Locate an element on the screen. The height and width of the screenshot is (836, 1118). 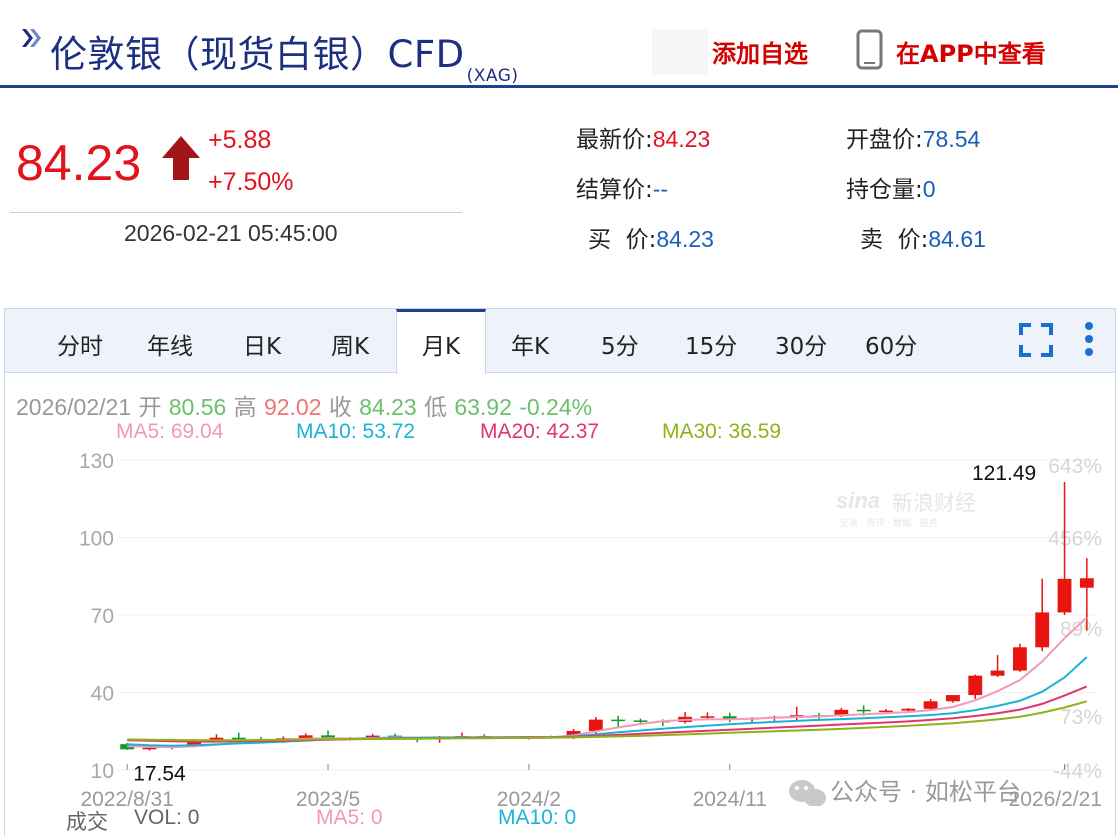
field-bid: 买 价:84.23 is located at coordinates (651, 239).